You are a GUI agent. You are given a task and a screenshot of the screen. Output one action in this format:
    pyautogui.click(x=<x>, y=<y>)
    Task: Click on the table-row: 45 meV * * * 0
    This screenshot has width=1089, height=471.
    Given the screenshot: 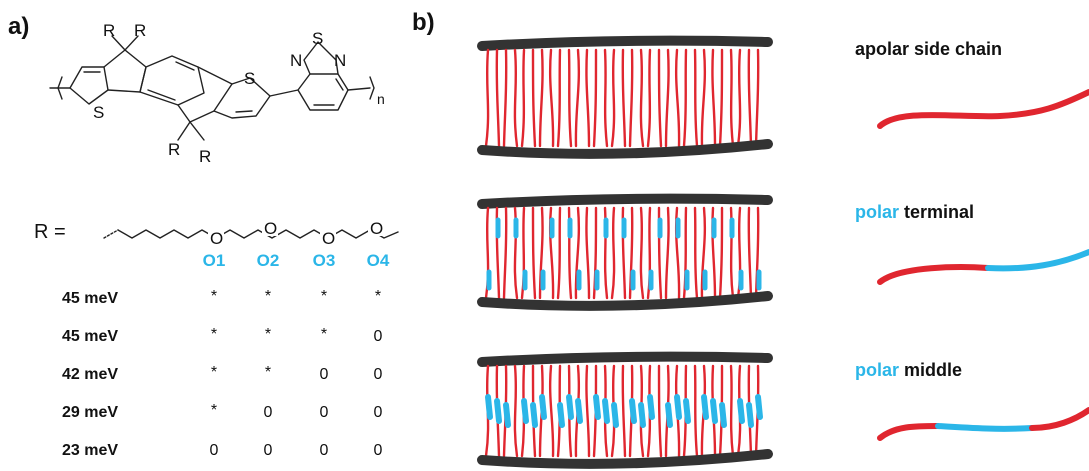 What is the action you would take?
    pyautogui.click(x=222, y=335)
    